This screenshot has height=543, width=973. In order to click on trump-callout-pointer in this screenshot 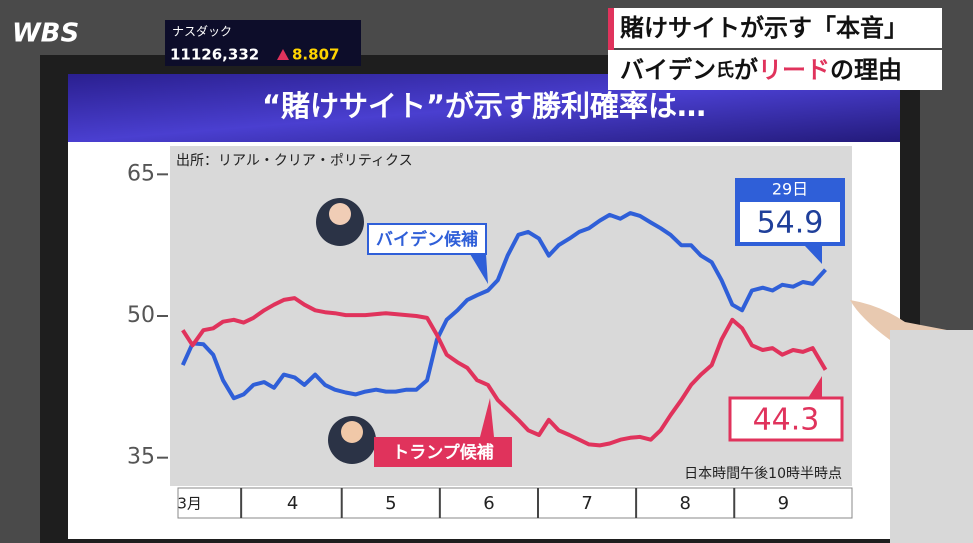, I will do `click(815, 387)`.